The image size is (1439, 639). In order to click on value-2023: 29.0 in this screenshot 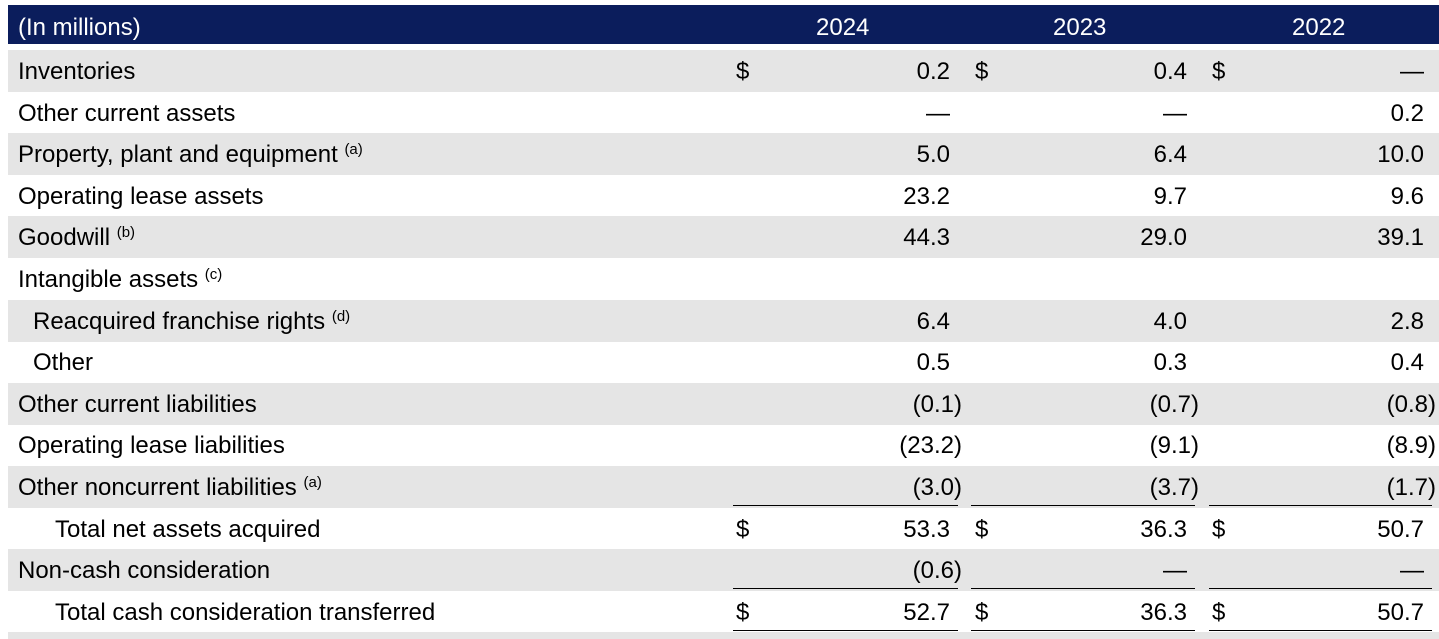, I will do `click(1163, 238)`.